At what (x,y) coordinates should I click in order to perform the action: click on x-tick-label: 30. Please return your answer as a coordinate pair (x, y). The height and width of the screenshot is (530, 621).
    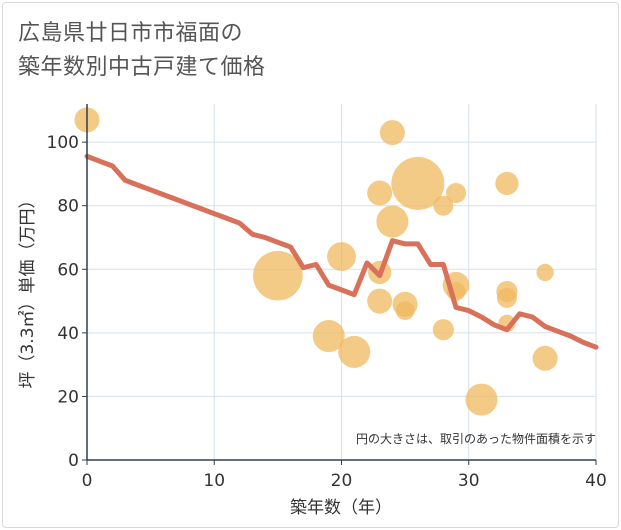
    Looking at the image, I should click on (469, 481).